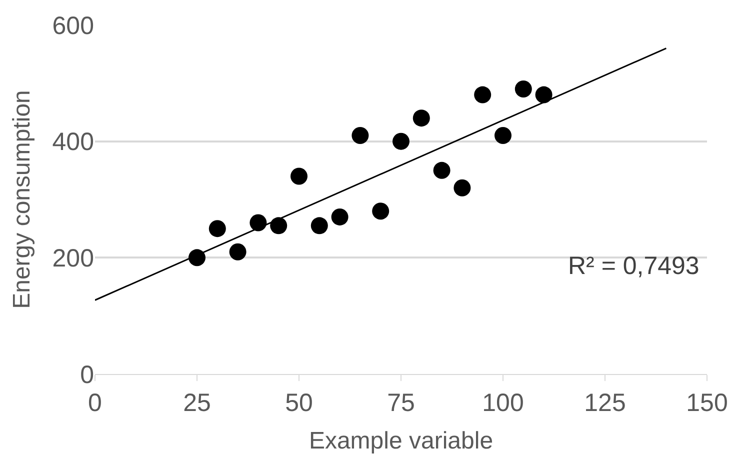 The height and width of the screenshot is (469, 740). I want to click on x-tick-label: 50, so click(299, 403).